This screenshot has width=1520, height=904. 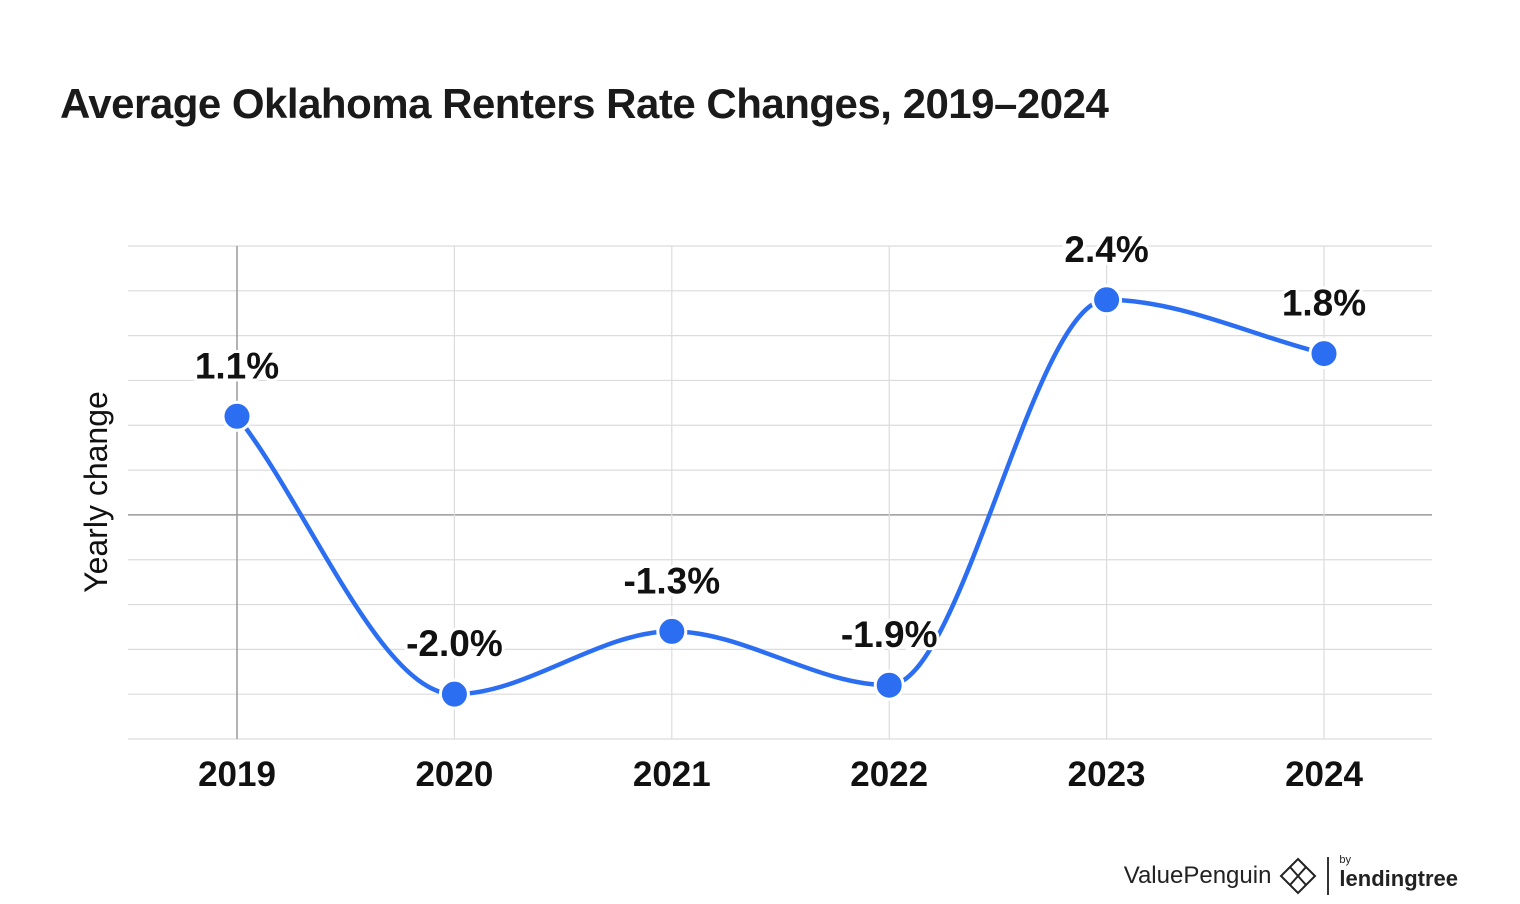 I want to click on x-axis-tick-labels: 2019 2020 2021 2022 2023 2024, so click(x=780, y=774).